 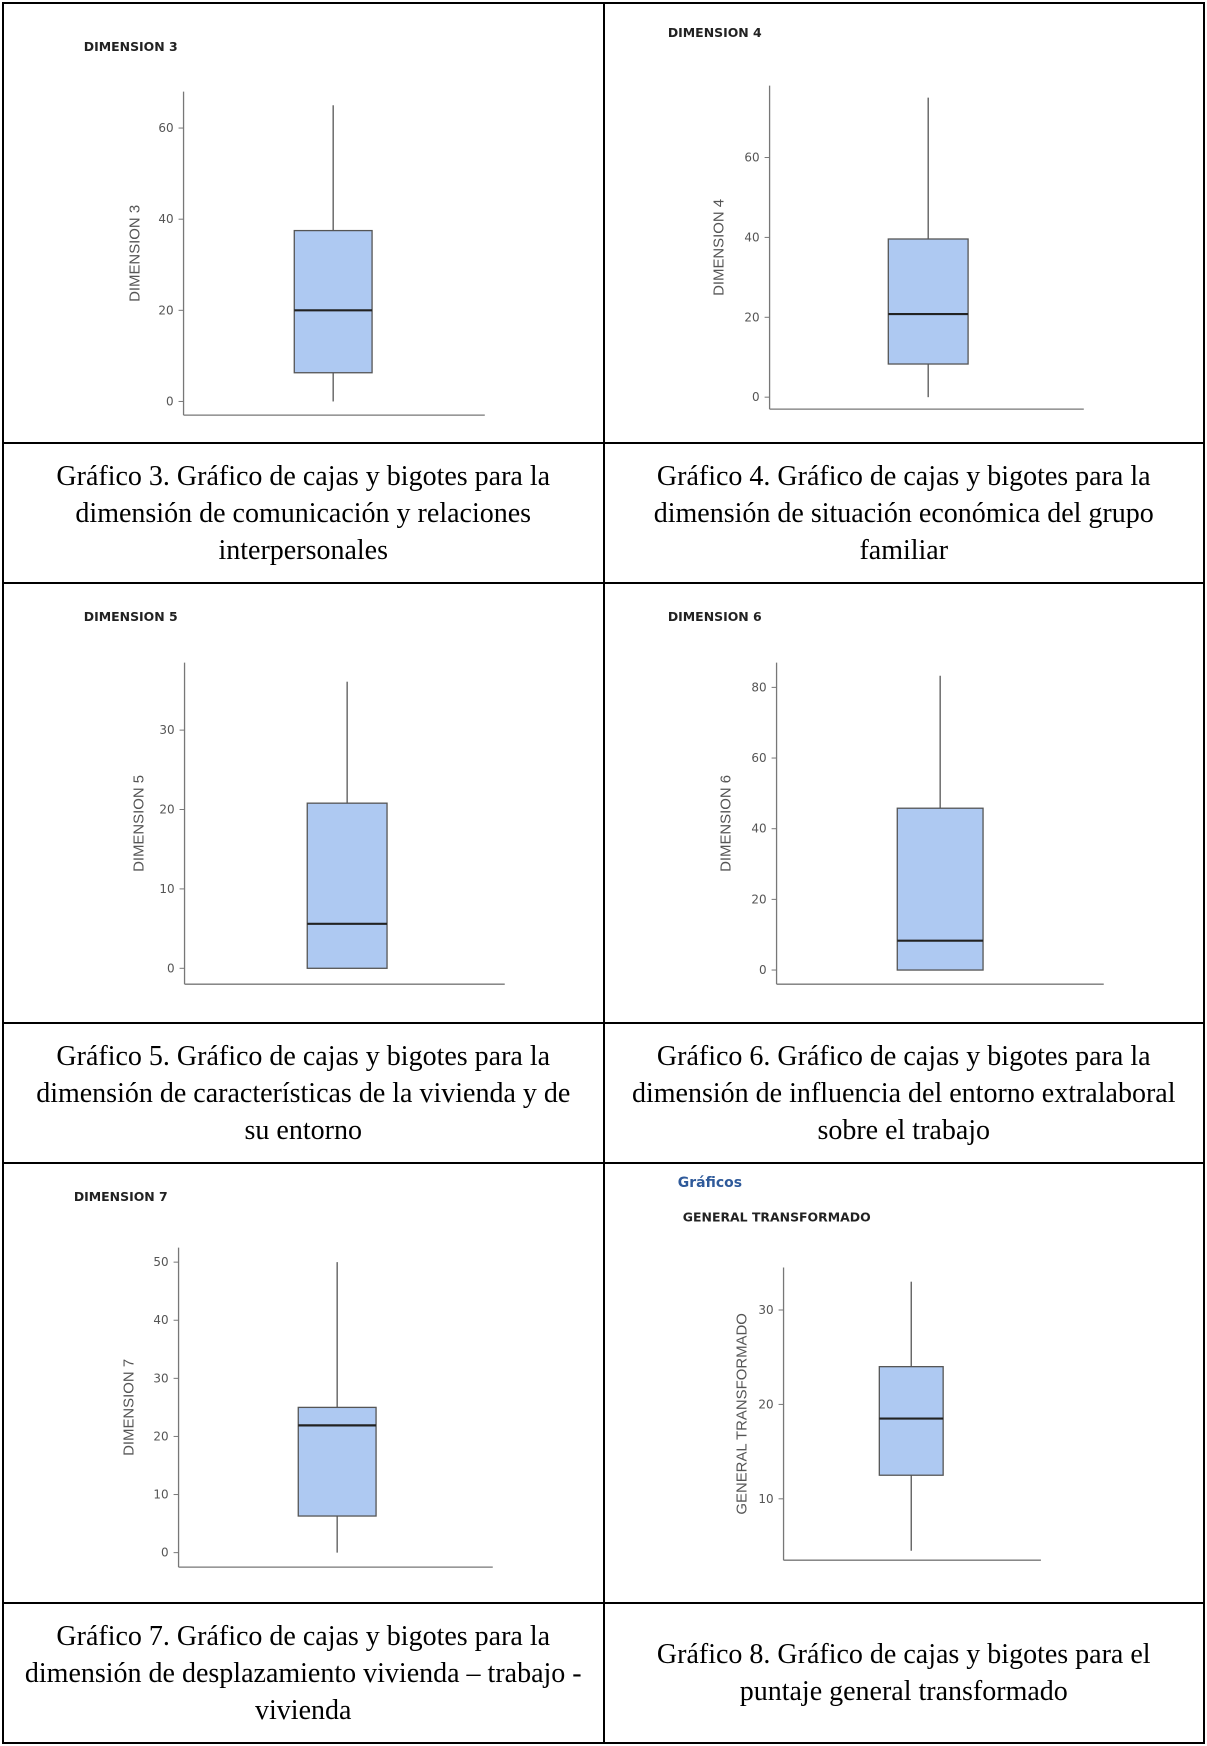 What do you see at coordinates (129, 1407) in the screenshot?
I see `y-axis-title: DIMENSION 7` at bounding box center [129, 1407].